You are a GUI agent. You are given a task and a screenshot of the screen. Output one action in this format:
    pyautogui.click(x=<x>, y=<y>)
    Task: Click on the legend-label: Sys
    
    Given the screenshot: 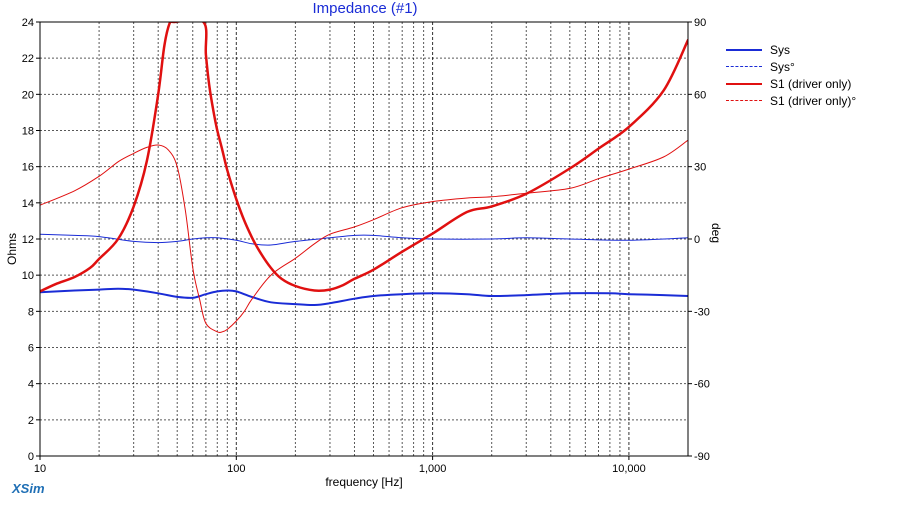 What is the action you would take?
    pyautogui.click(x=780, y=50)
    